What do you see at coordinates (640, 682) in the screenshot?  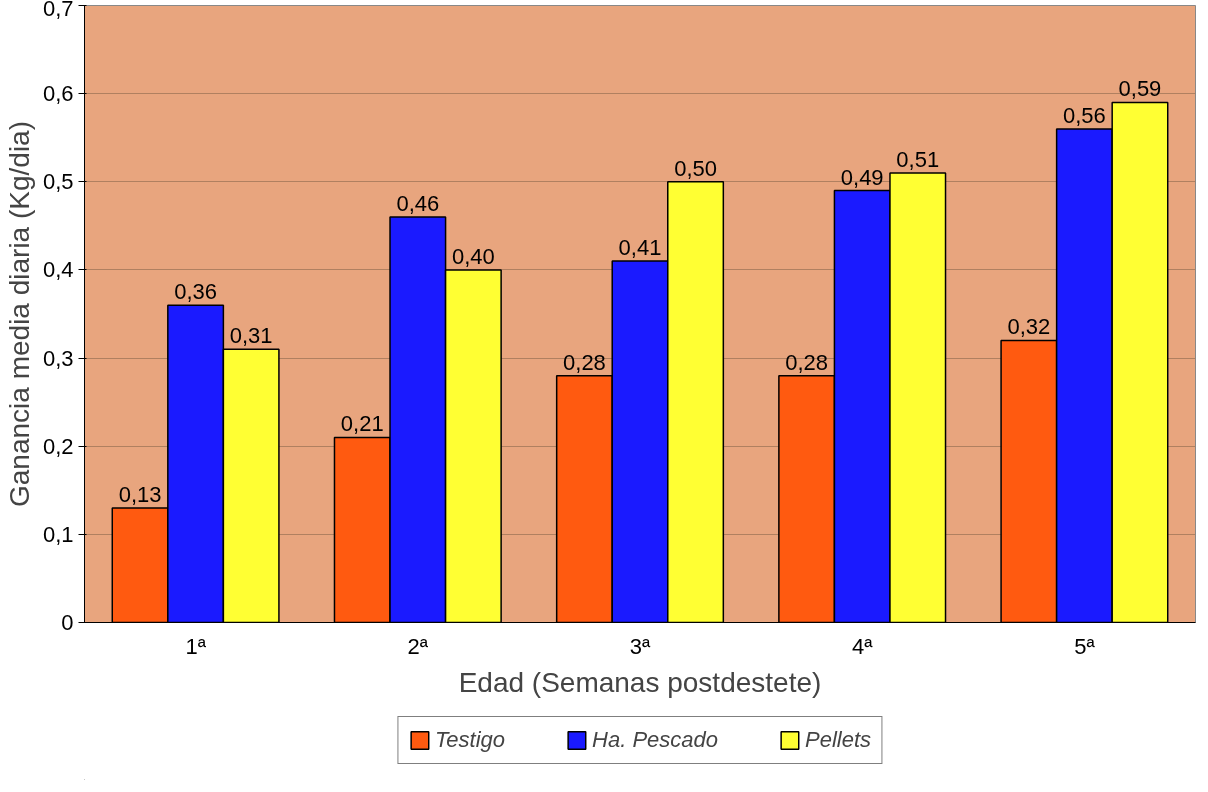 I see `x-axis-title: Edad (Semanas postdestete)` at bounding box center [640, 682].